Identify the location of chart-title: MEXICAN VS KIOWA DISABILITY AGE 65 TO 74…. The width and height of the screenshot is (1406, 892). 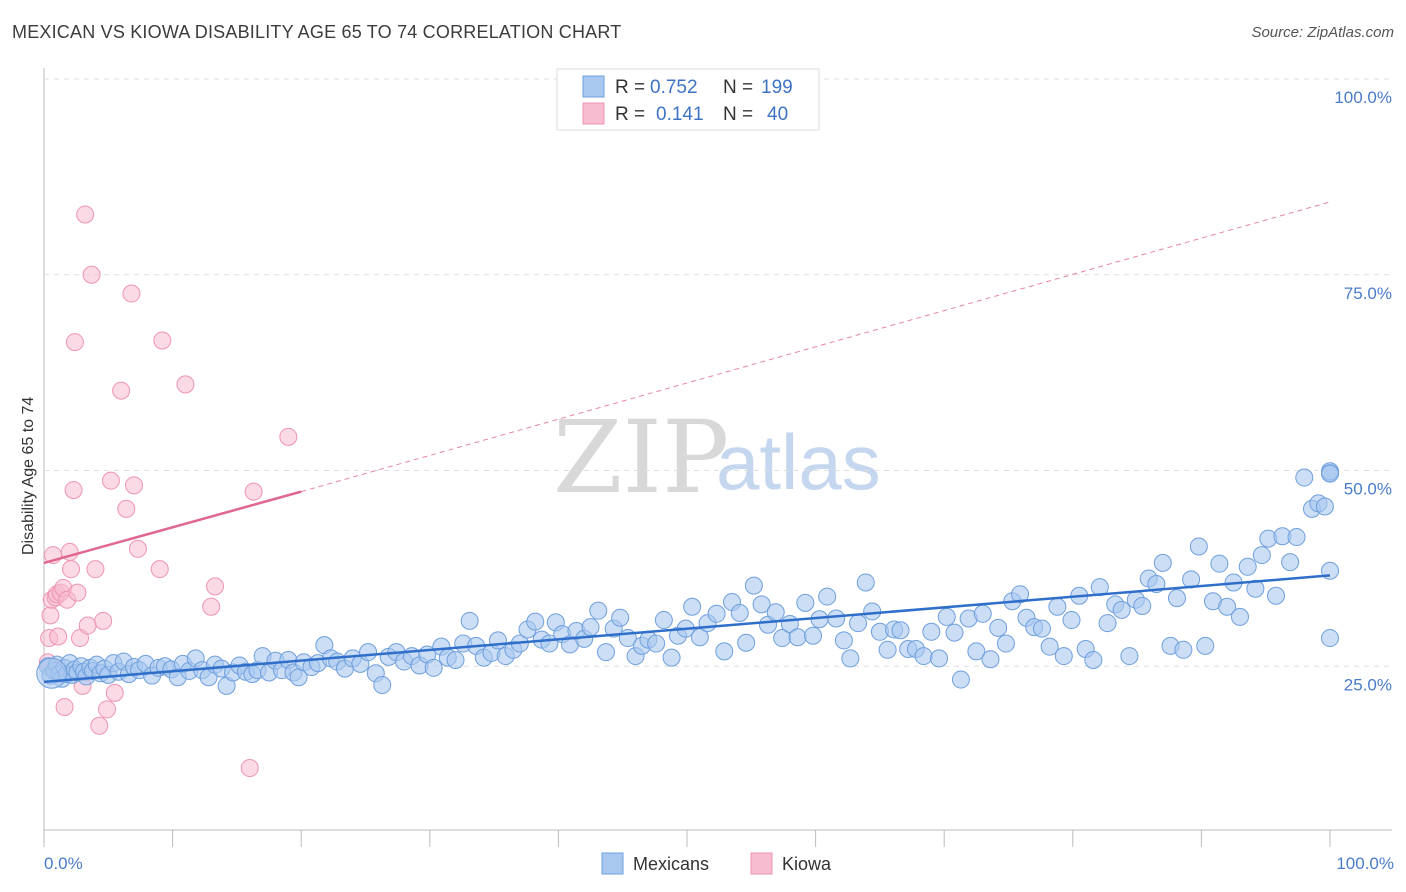
(317, 32).